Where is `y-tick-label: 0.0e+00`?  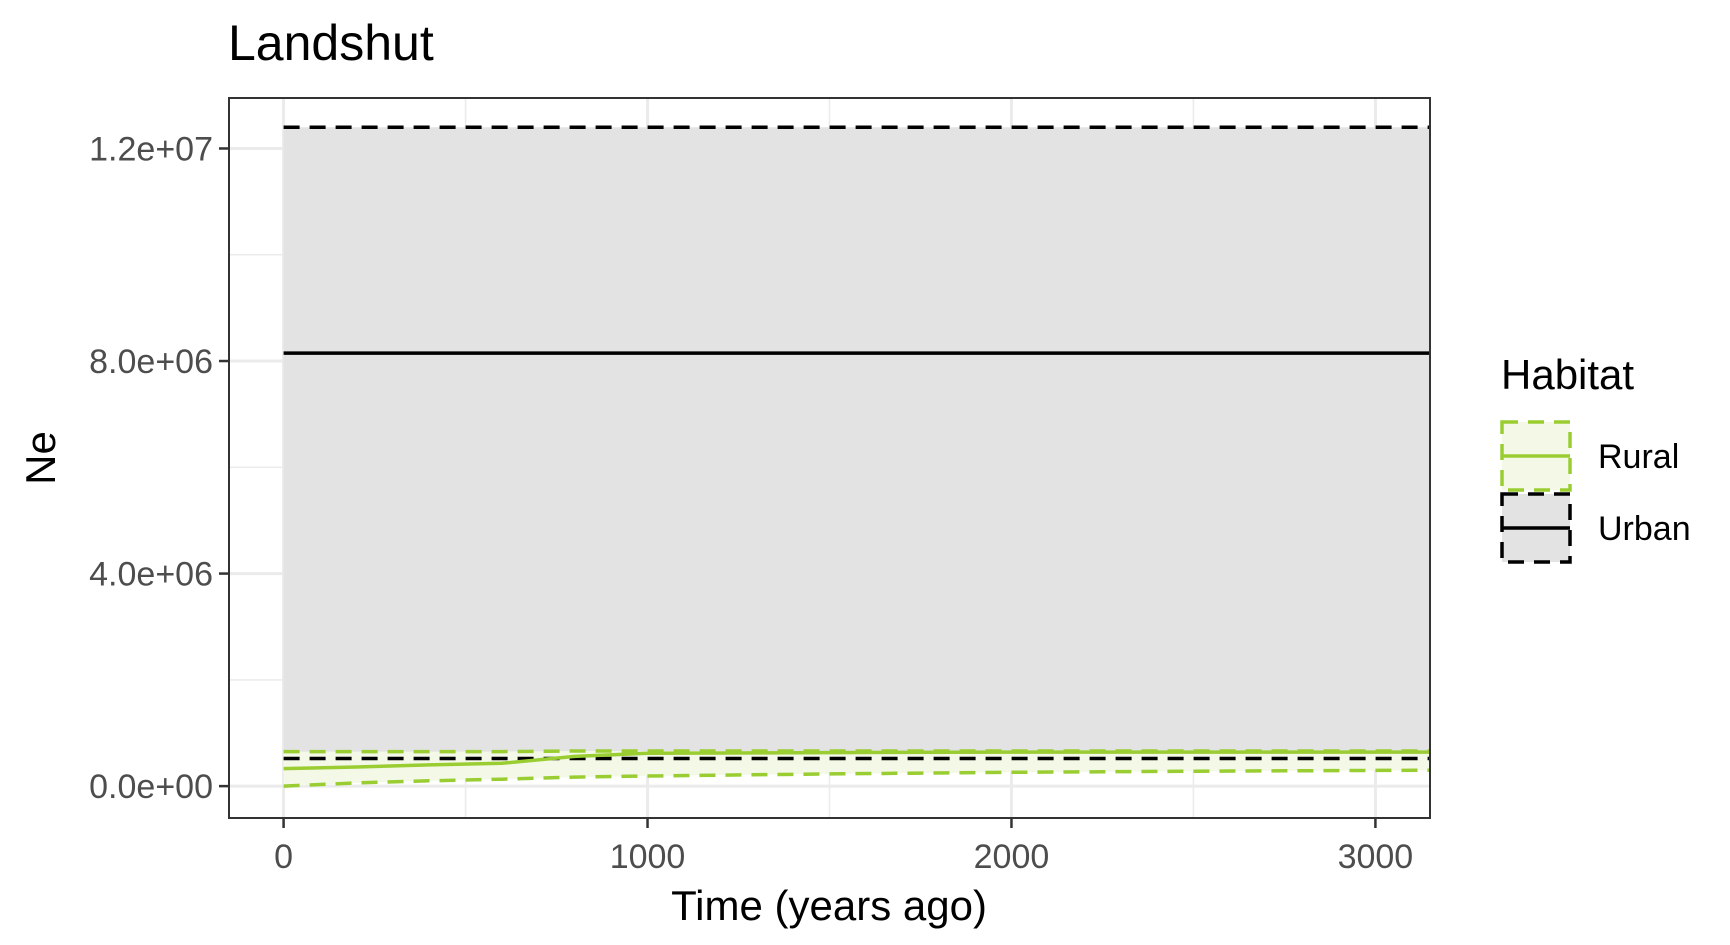
y-tick-label: 0.0e+00 is located at coordinates (151, 787).